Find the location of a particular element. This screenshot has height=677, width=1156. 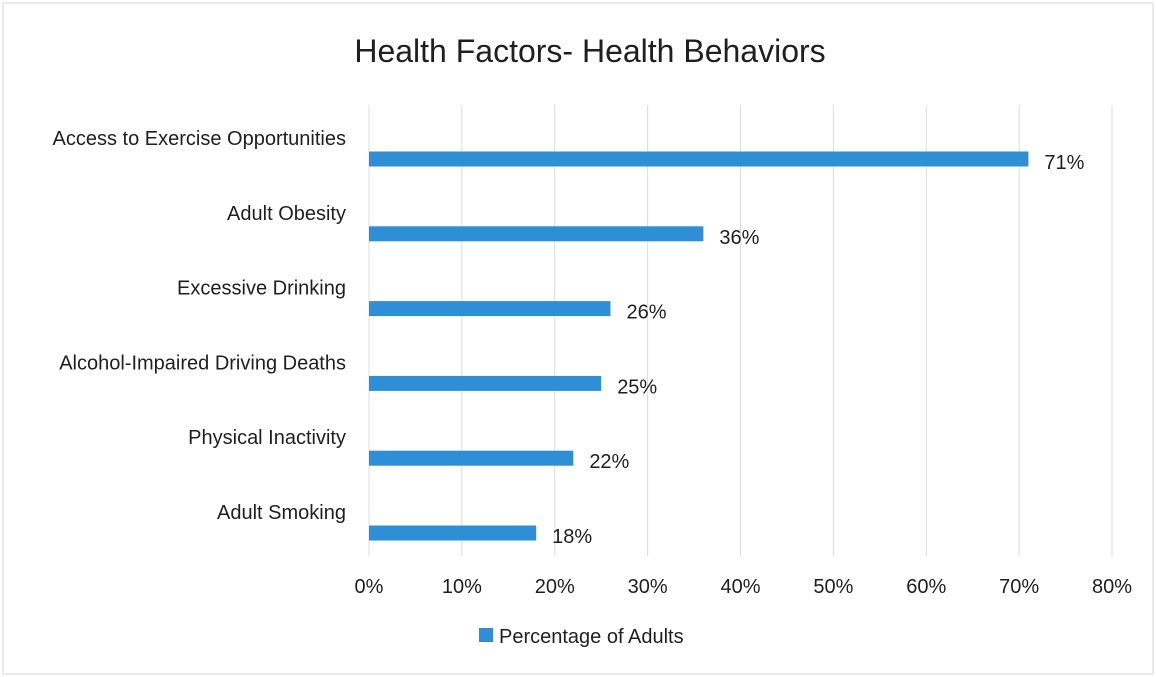

data-label: 36% is located at coordinates (739, 238).